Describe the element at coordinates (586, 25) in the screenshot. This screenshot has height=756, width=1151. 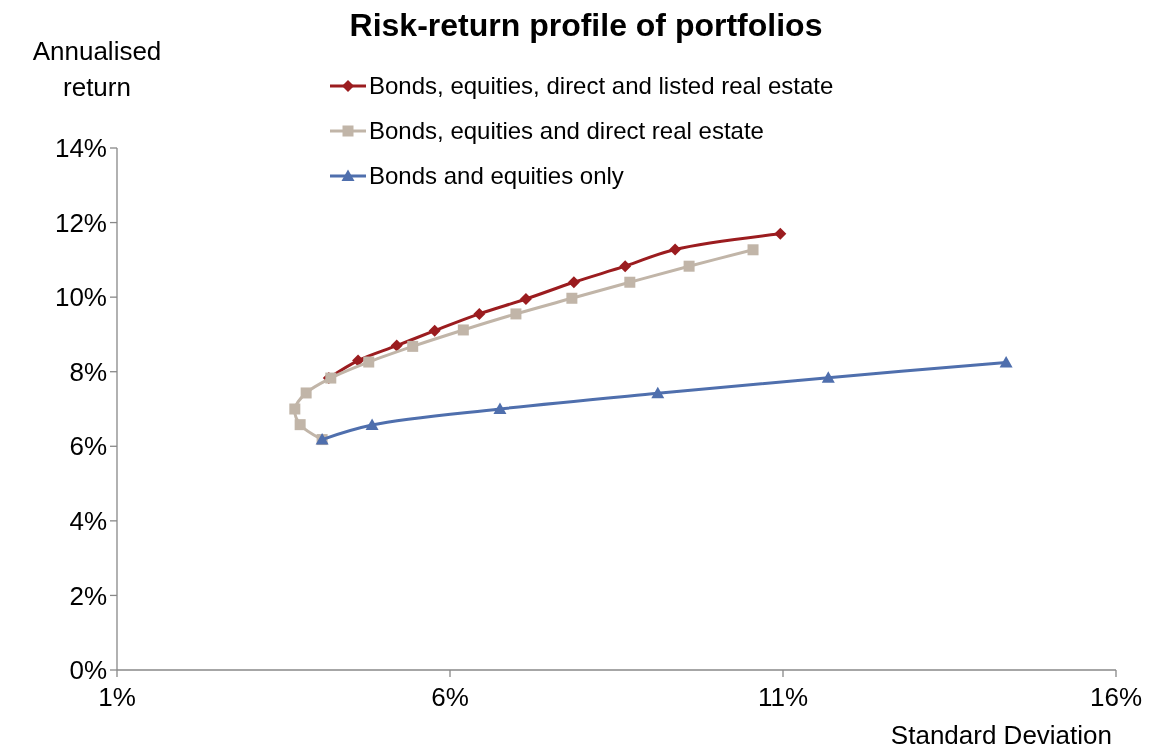
I see `chart-title: Risk-return profile of portfolios` at that location.